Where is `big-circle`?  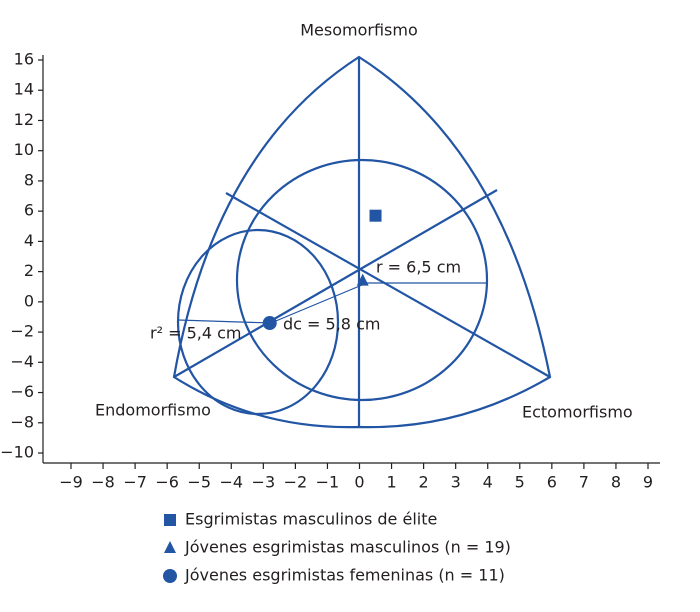
big-circle is located at coordinates (362, 280).